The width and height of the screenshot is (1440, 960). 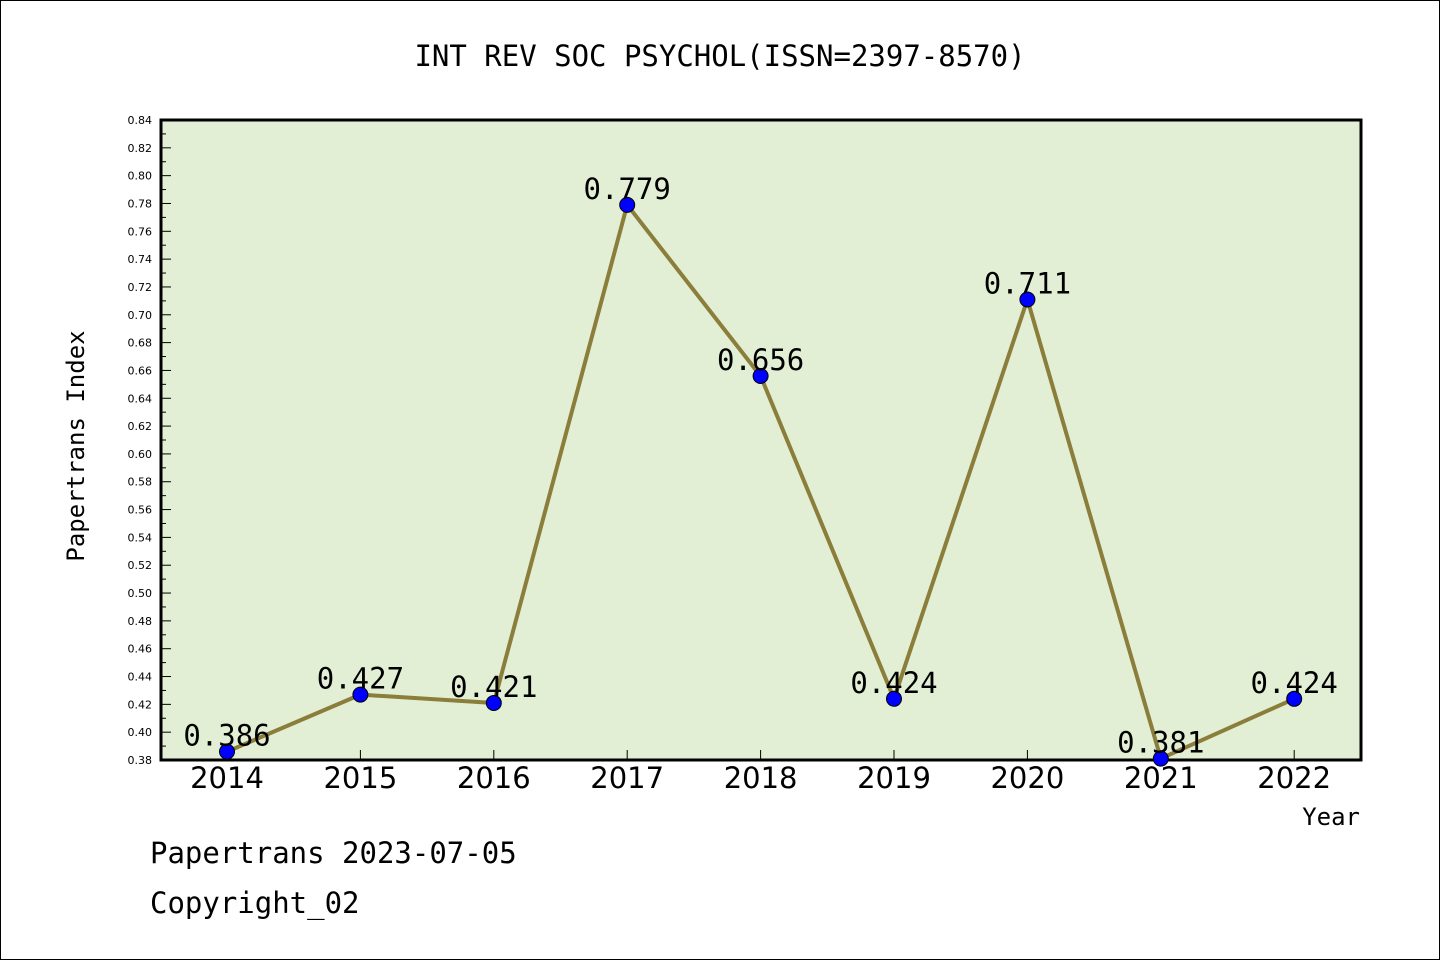 I want to click on data-label: 0.779, so click(x=627, y=189).